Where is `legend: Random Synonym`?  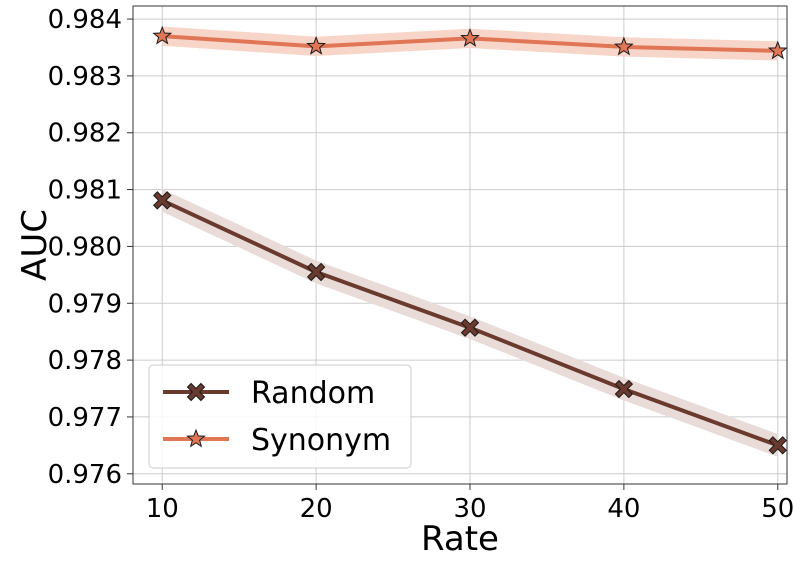
legend: Random Synonym is located at coordinates (280, 416).